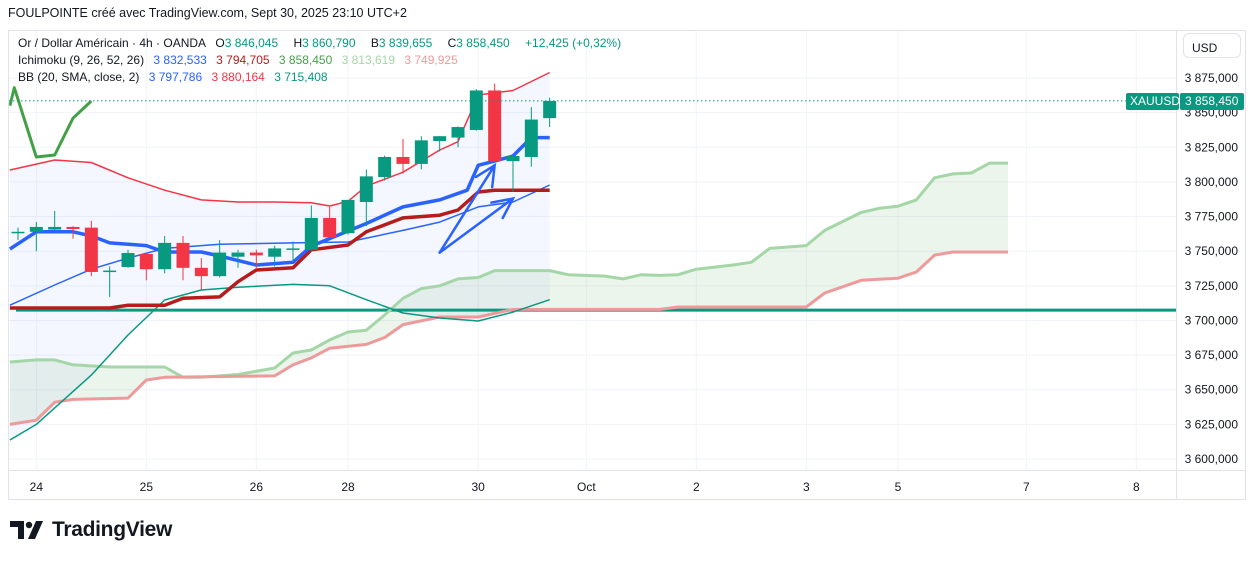  Describe the element at coordinates (1212, 78) in the screenshot. I see `y-axis-tick-label: 3 875,000` at that location.